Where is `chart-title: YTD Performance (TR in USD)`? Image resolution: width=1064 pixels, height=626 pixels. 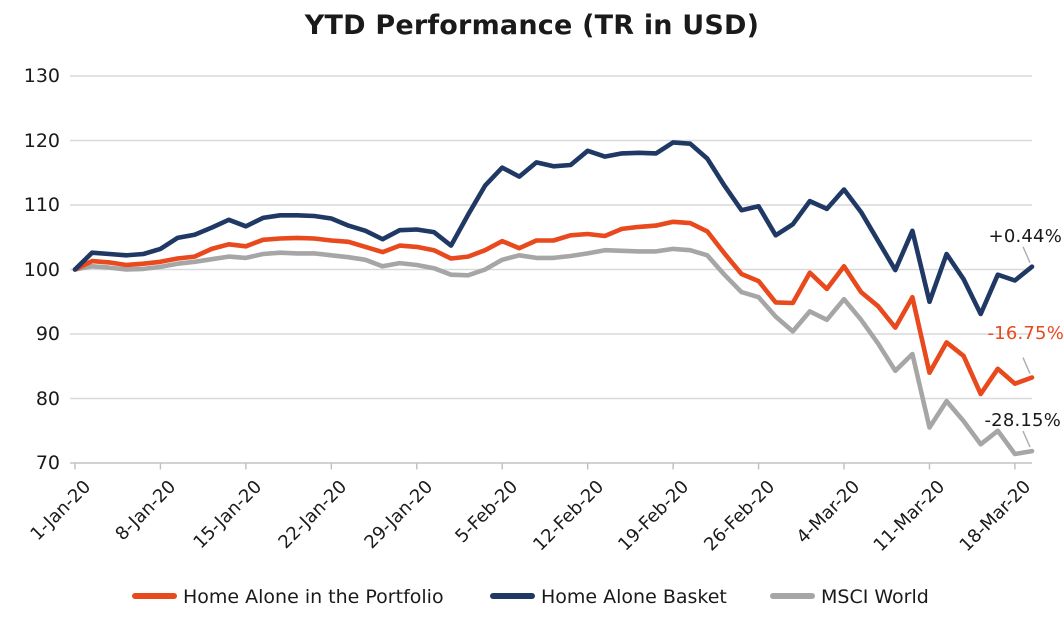
chart-title: YTD Performance (TR in USD) is located at coordinates (532, 25).